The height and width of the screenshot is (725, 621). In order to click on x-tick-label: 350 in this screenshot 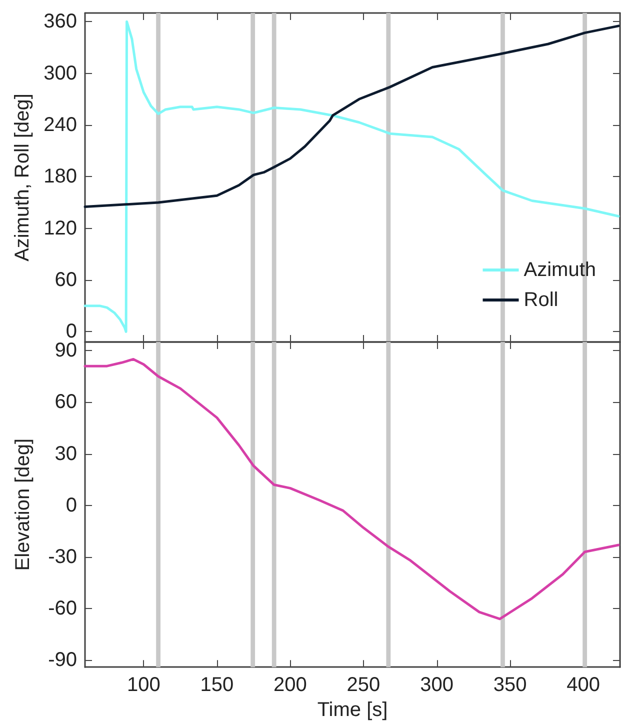, I will do `click(510, 685)`.